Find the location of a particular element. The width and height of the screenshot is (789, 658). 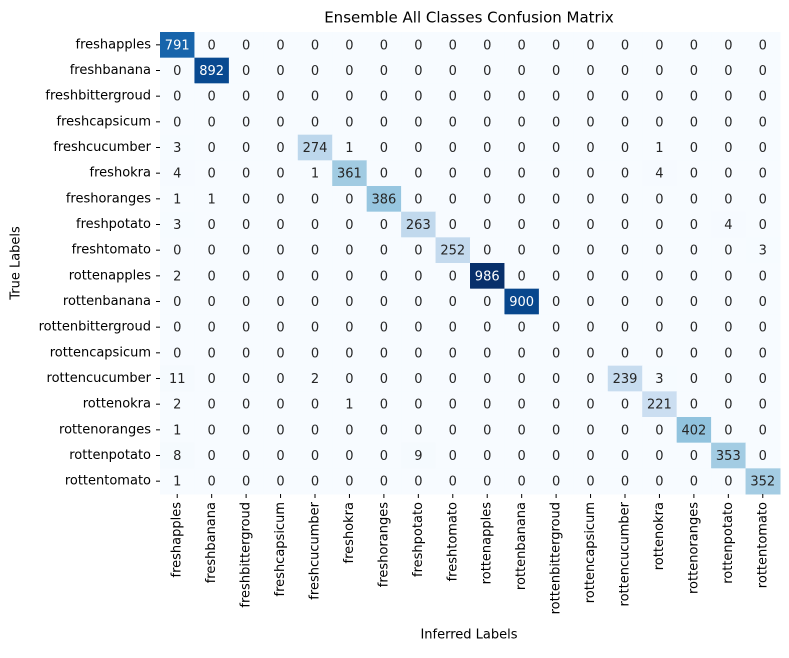

cell-label: 791 is located at coordinates (177, 45).